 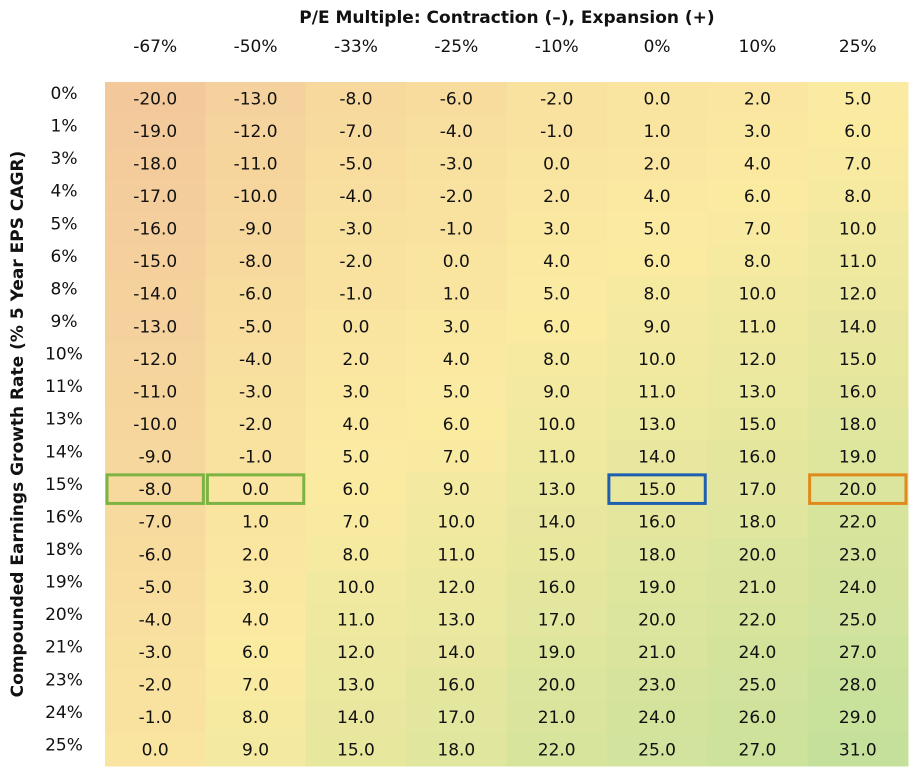 What do you see at coordinates (557, 718) in the screenshot?
I see `cell-label: 21.0` at bounding box center [557, 718].